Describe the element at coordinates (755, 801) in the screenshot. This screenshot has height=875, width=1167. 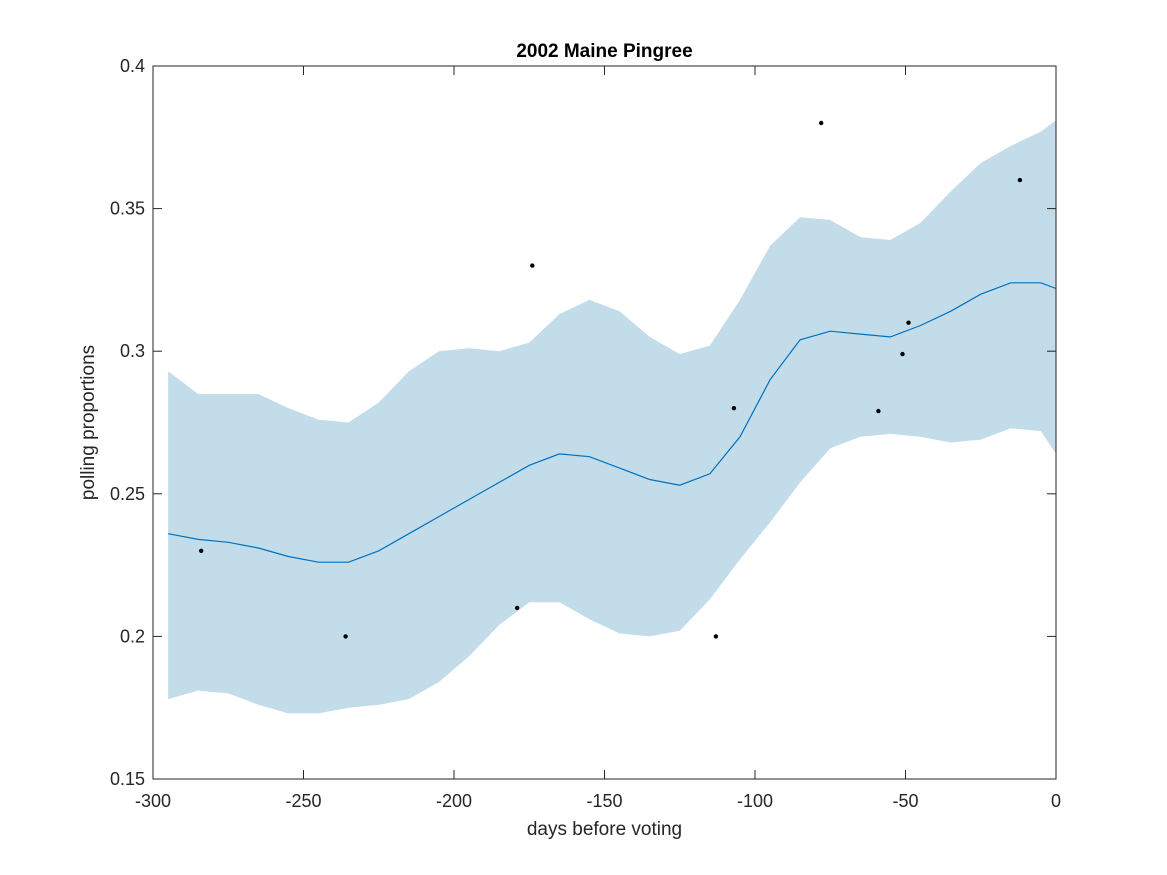
I see `x-tick-label: -100` at that location.